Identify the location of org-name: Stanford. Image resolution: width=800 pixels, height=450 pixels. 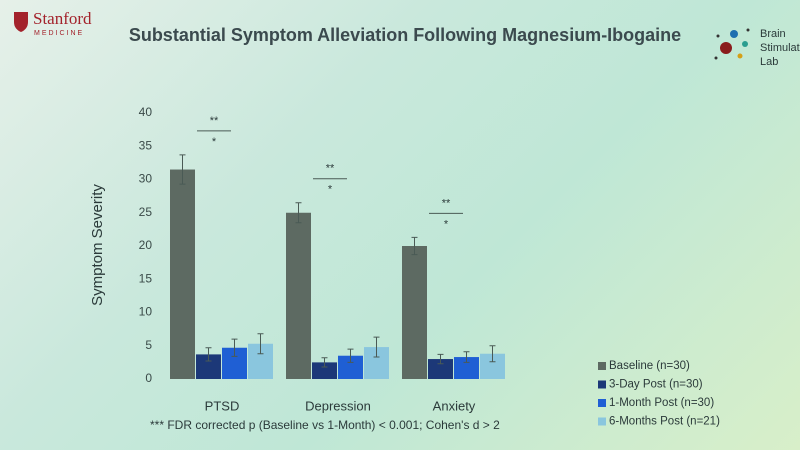
(62, 18).